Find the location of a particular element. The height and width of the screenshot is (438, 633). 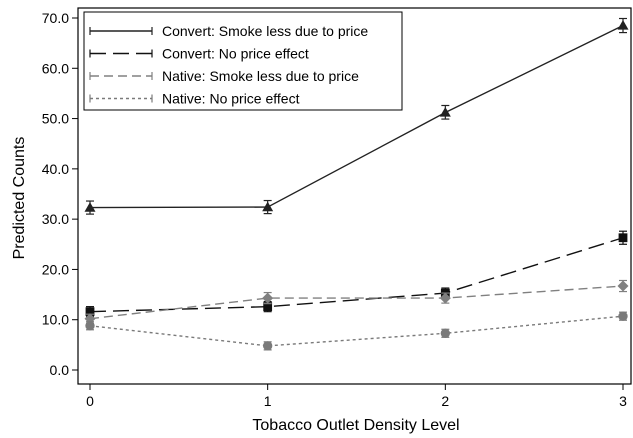

legend-box is located at coordinates (243, 61).